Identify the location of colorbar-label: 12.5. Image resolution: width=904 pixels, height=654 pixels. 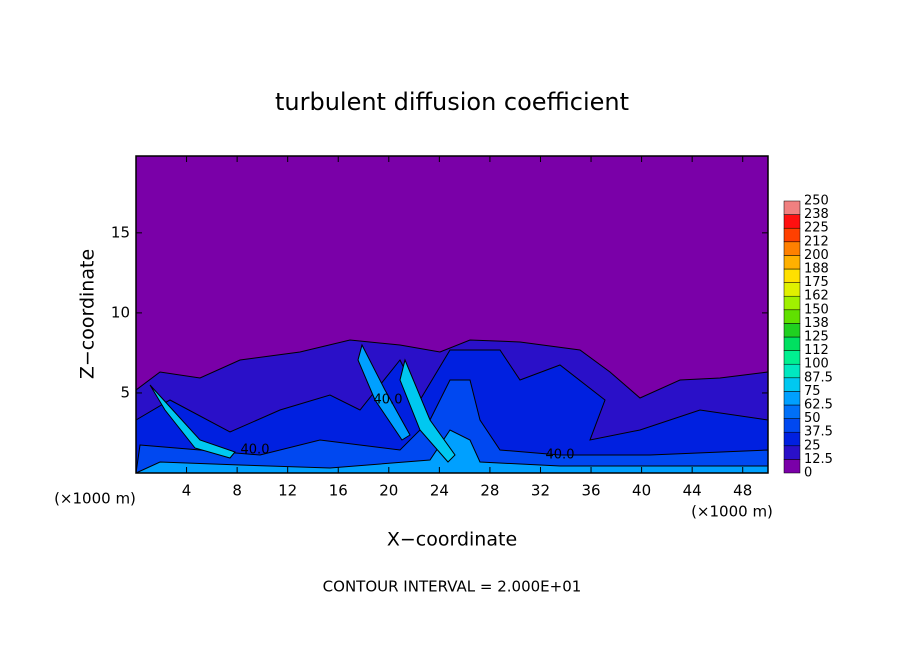
(818, 459).